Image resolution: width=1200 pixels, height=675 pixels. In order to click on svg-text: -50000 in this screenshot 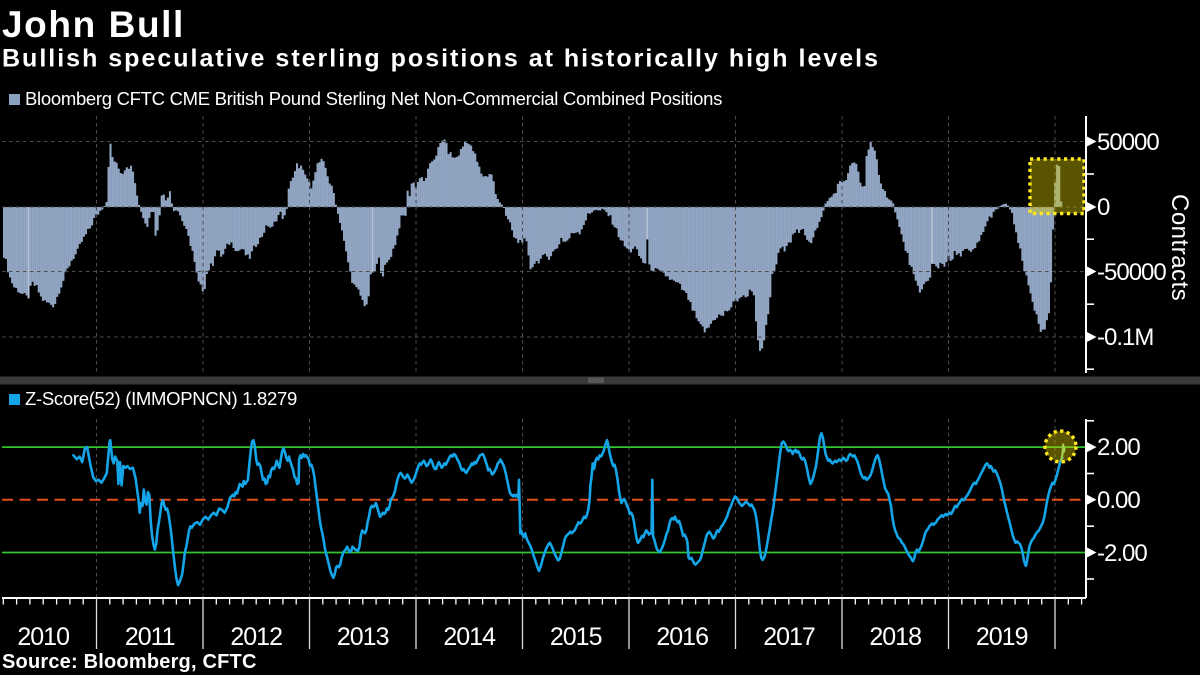, I will do `click(1131, 272)`.